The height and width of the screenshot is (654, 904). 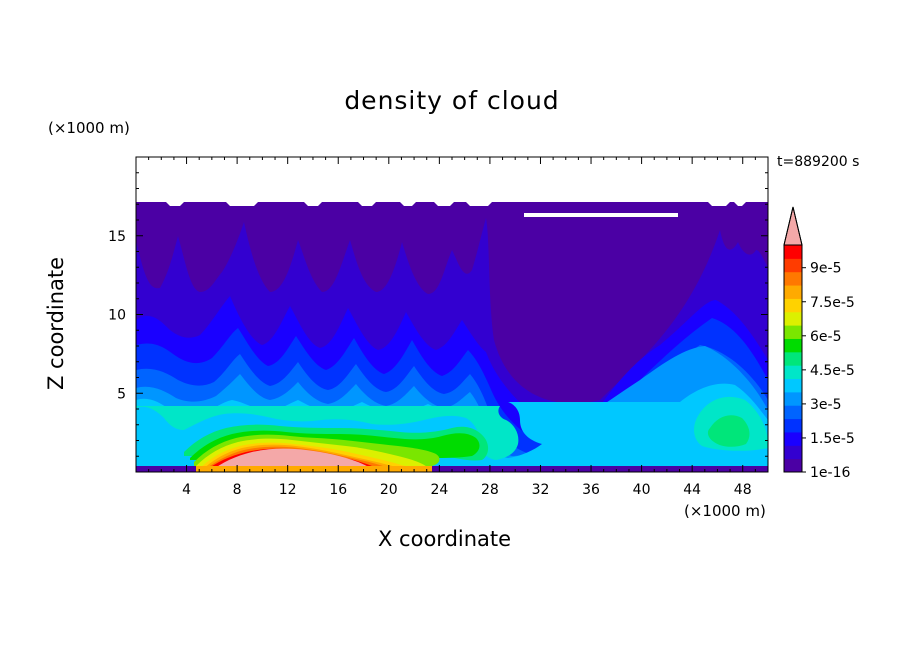 I want to click on x-tick-label: 8, so click(x=237, y=490).